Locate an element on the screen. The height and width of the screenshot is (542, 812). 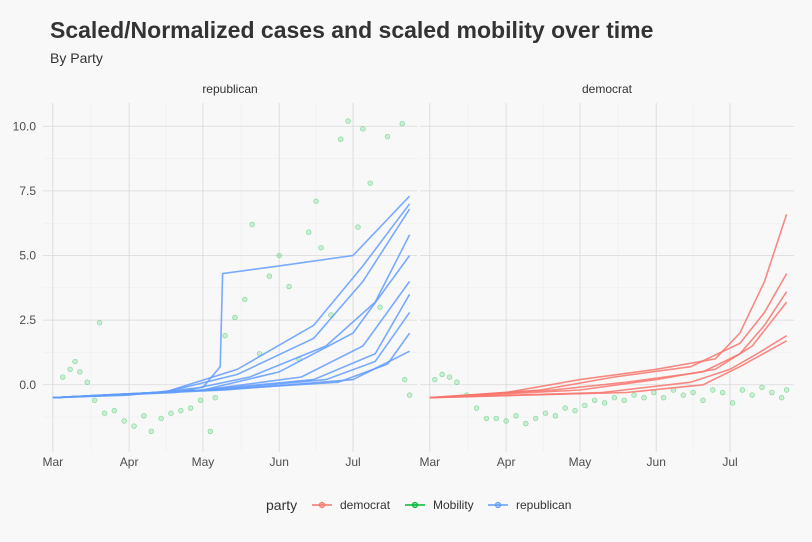
legend: party democrat Mobility republican is located at coordinates (418, 505).